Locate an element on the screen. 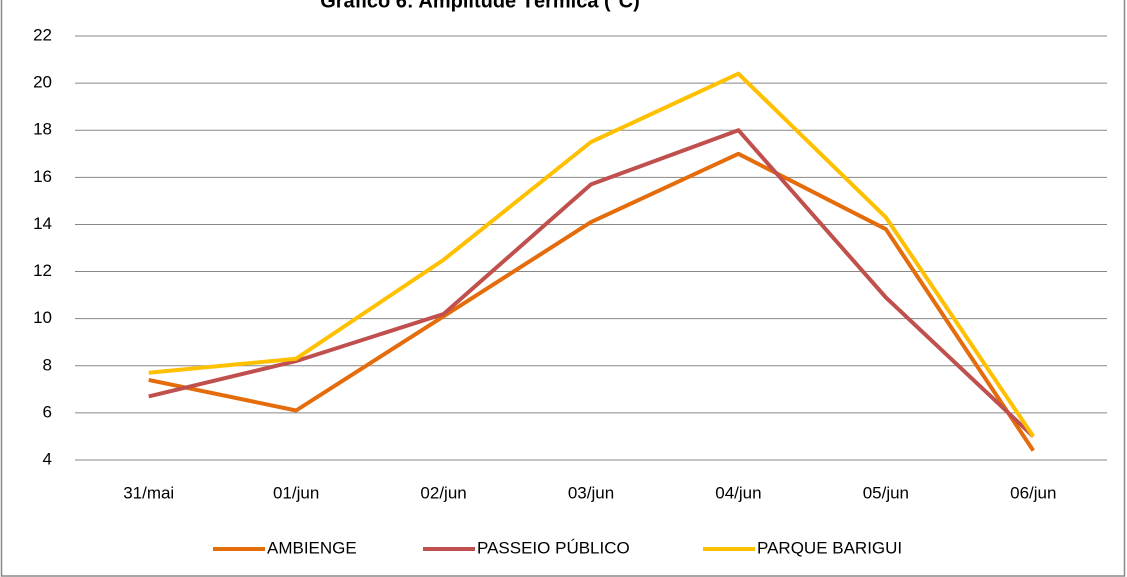 This screenshot has height=577, width=1127. y-tick-label: 20 is located at coordinates (42, 82).